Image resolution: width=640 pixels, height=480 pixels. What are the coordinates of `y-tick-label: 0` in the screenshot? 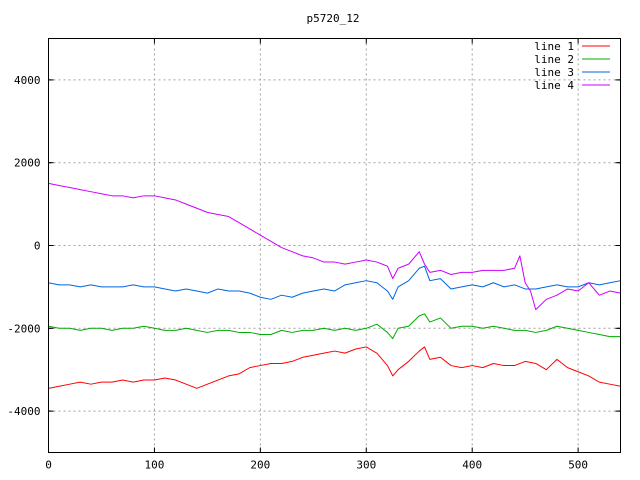 It's located at (37, 246).